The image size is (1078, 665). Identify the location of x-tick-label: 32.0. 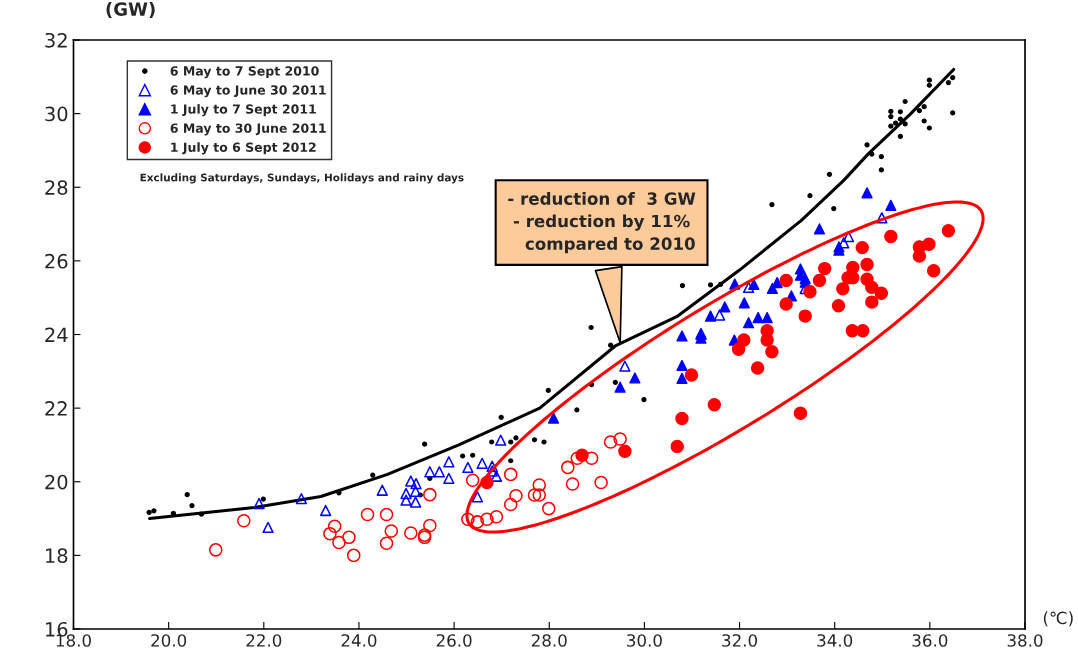
(739, 640).